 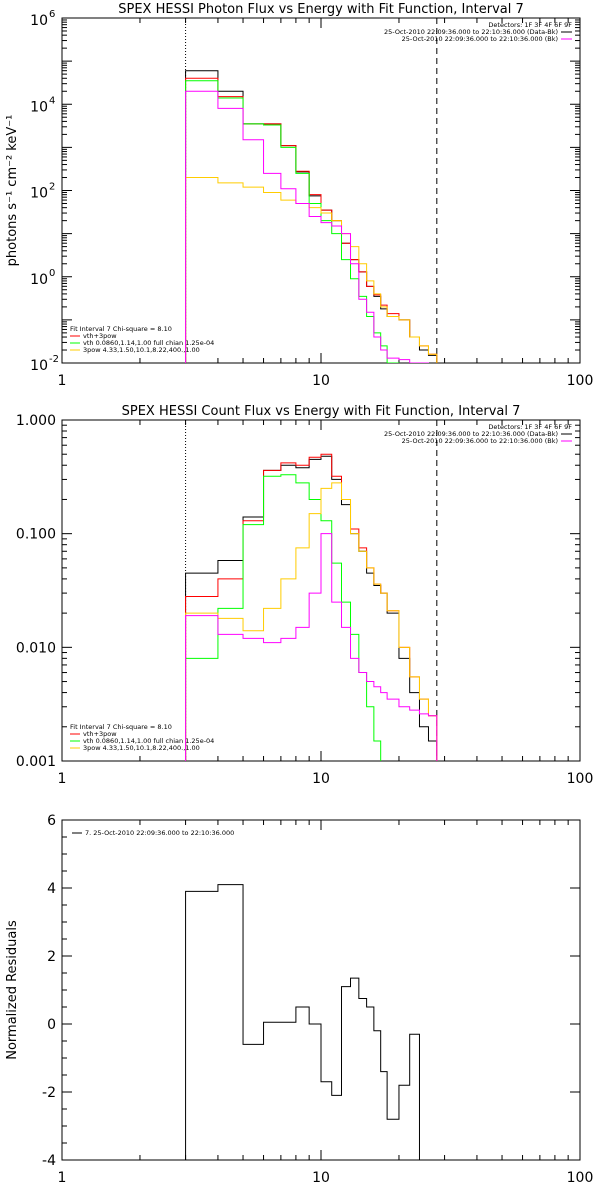 What do you see at coordinates (51, 889) in the screenshot?
I see `y-tick-label: 4` at bounding box center [51, 889].